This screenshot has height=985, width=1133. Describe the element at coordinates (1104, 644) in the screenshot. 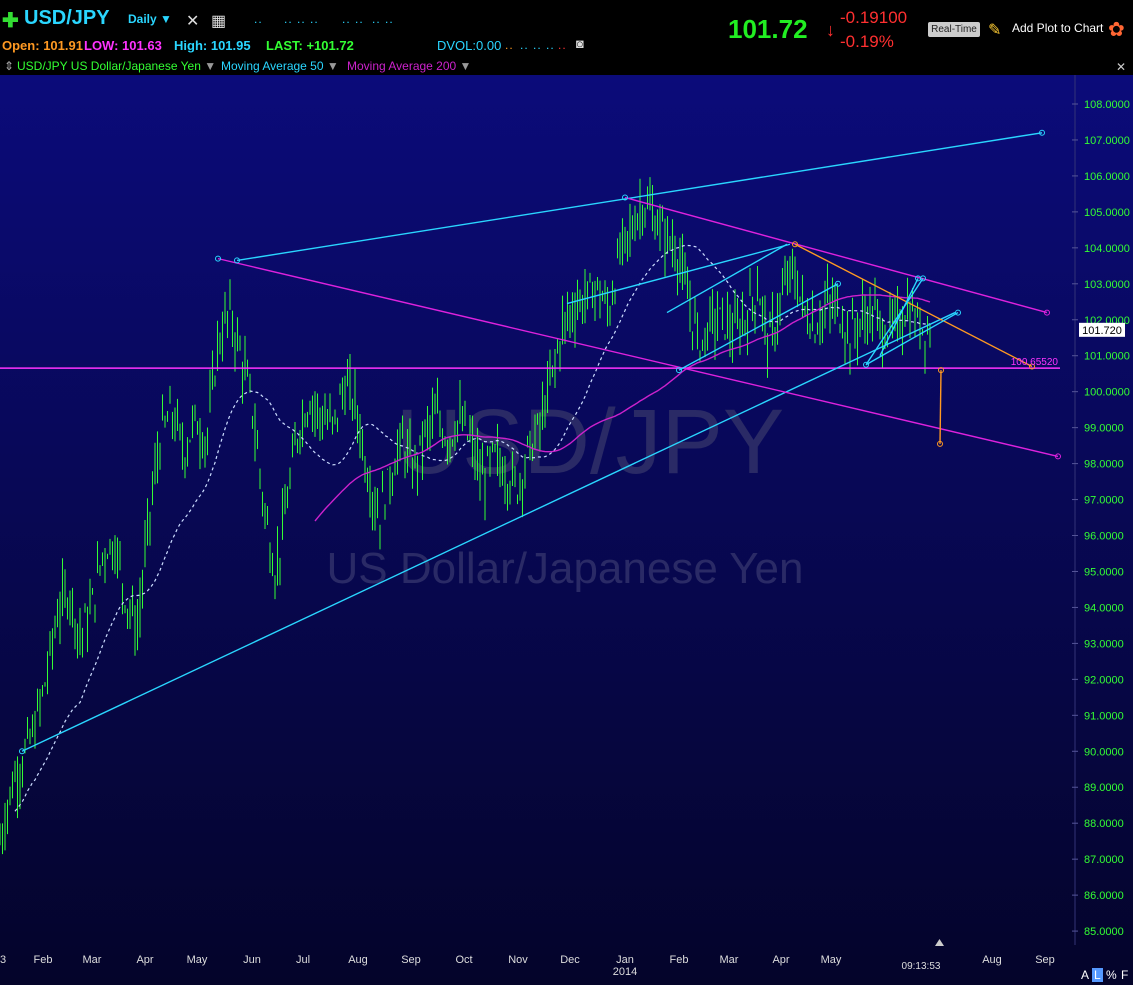

I see `y-tick-label: 93.0000` at that location.